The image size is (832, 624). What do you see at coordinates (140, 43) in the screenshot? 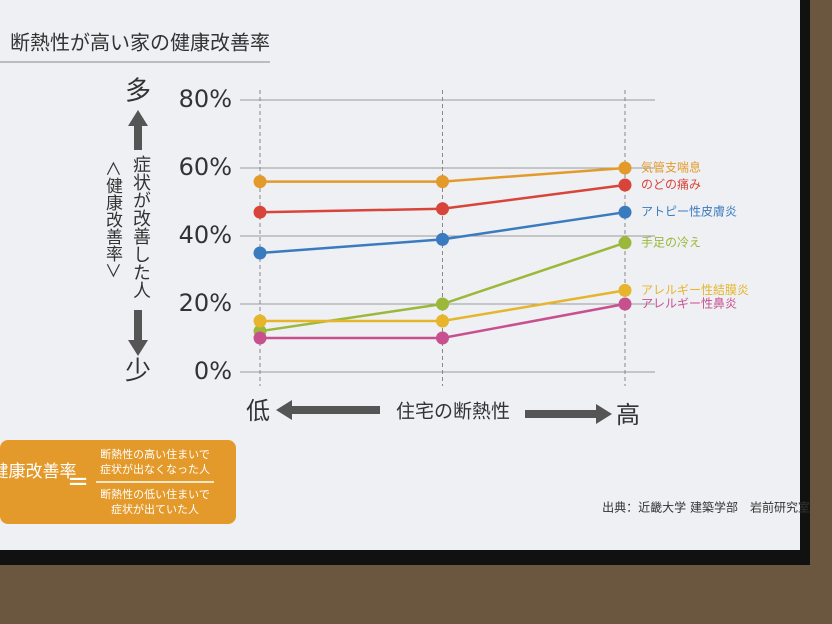
I see `chart-title: 断熱性が高い家の健康改善率` at bounding box center [140, 43].